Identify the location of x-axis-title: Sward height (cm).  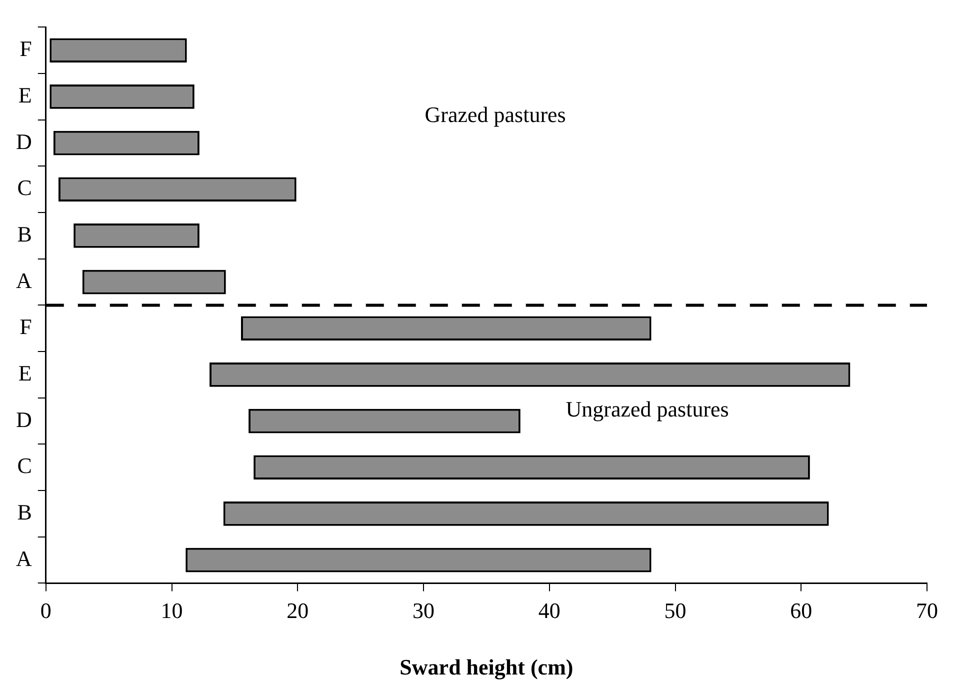
(487, 667).